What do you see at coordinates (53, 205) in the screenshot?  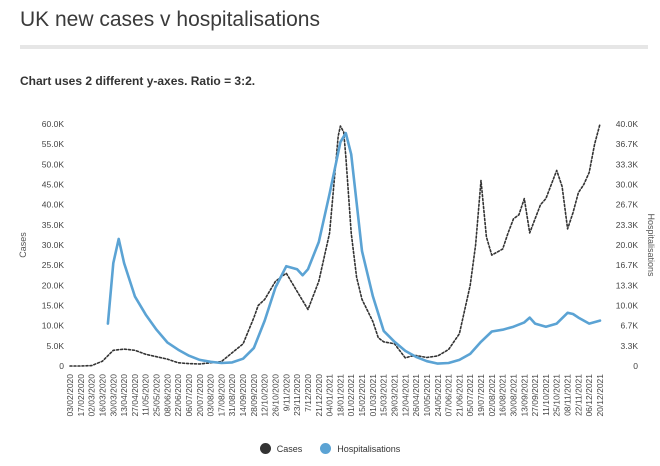 I see `left-axis-tick-label: 40.0K` at bounding box center [53, 205].